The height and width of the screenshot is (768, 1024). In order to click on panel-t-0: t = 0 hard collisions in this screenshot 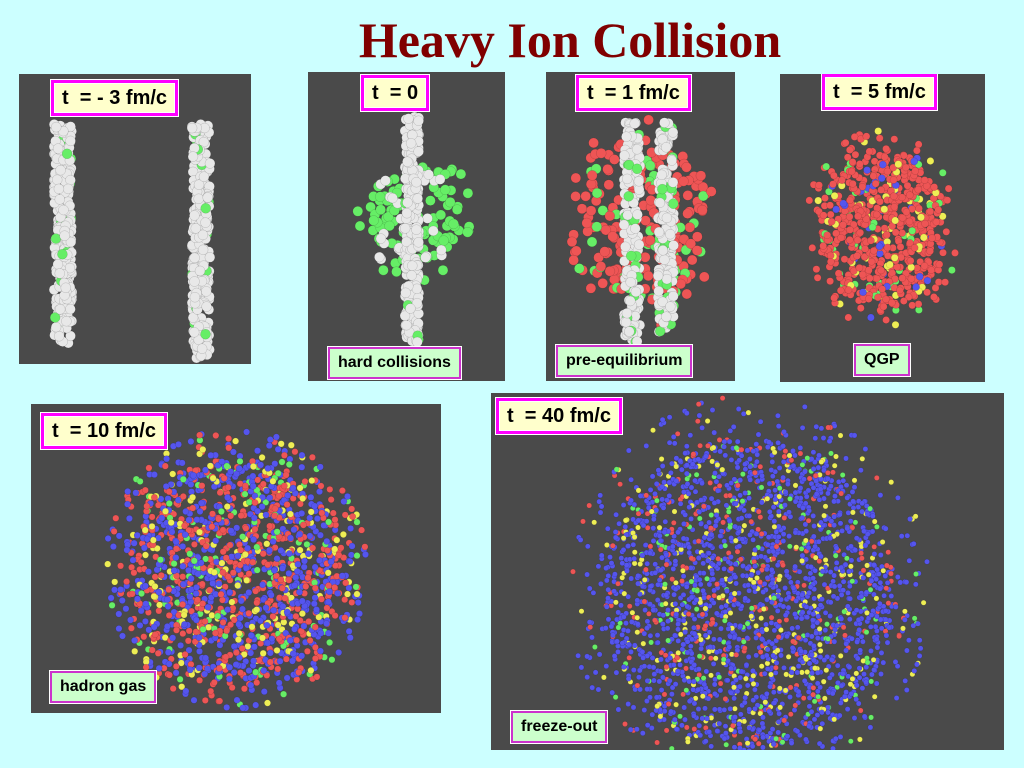, I will do `click(406, 226)`.